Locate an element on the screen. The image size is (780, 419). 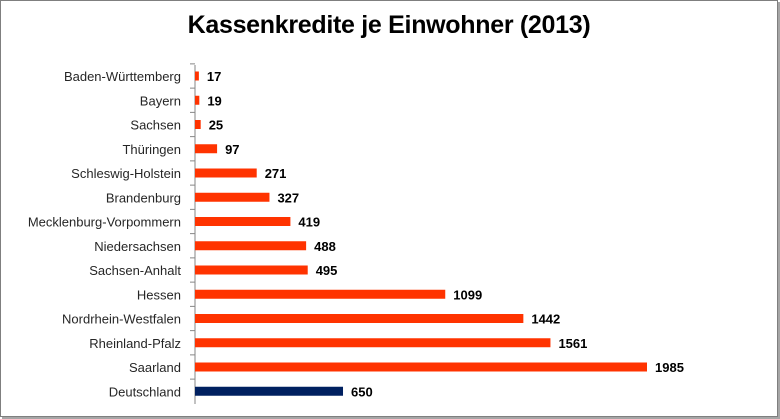
data-label: 1561 is located at coordinates (572, 343).